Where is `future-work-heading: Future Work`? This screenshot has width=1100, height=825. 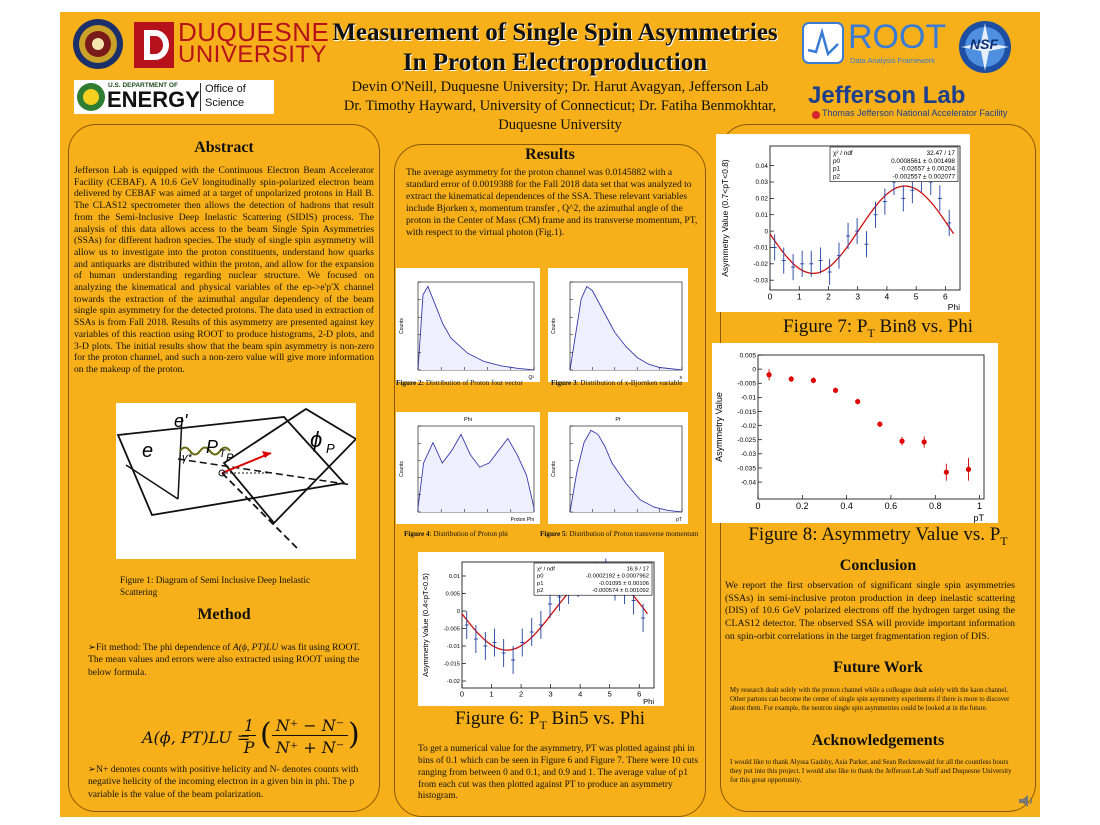
future-work-heading: Future Work is located at coordinates (878, 667).